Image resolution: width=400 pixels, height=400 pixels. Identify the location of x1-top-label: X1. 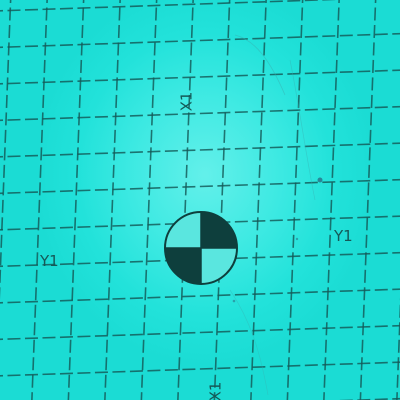
(186, 101).